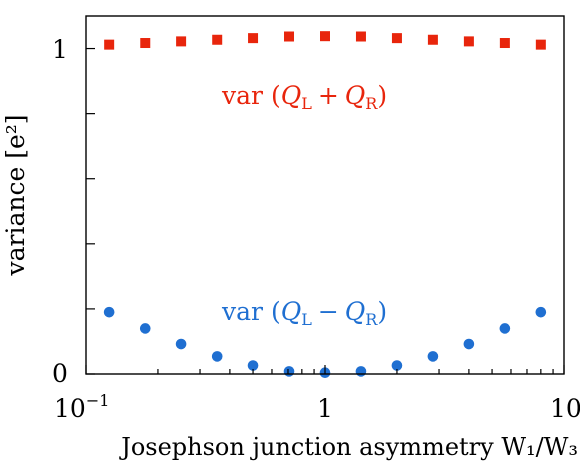 Image resolution: width=580 pixels, height=462 pixels. What do you see at coordinates (70, 408) in the screenshot?
I see `x-tick-label-min-base: 10` at bounding box center [70, 408].